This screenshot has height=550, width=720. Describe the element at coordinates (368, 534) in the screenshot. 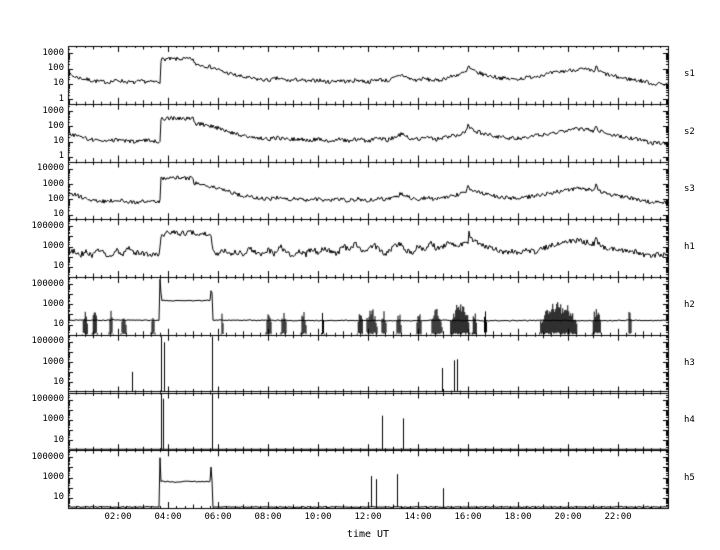

I see `x-axis-label: time UT` at that location.